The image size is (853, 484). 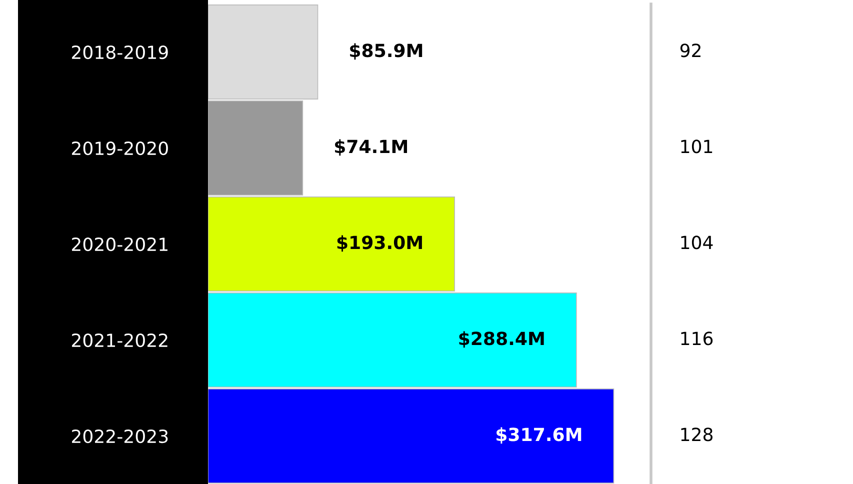 I want to click on y-tick-label: 2018-2019, so click(x=120, y=52).